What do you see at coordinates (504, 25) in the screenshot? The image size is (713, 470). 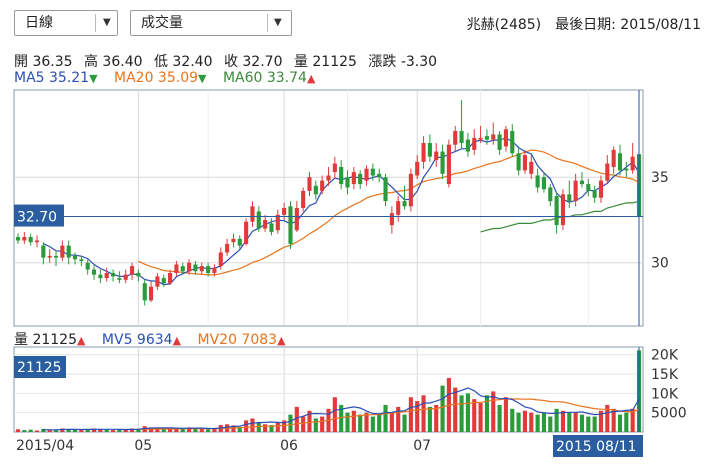 I see `stock-name-code: 兆赫(2485)` at bounding box center [504, 25].